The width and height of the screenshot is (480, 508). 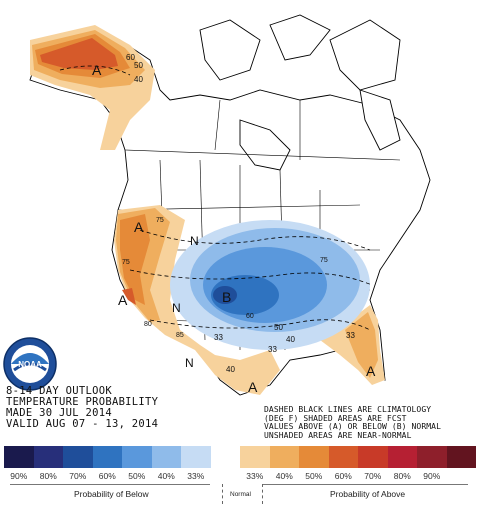 I want to click on legend-caption-below: Probability of Below, so click(x=111, y=494).